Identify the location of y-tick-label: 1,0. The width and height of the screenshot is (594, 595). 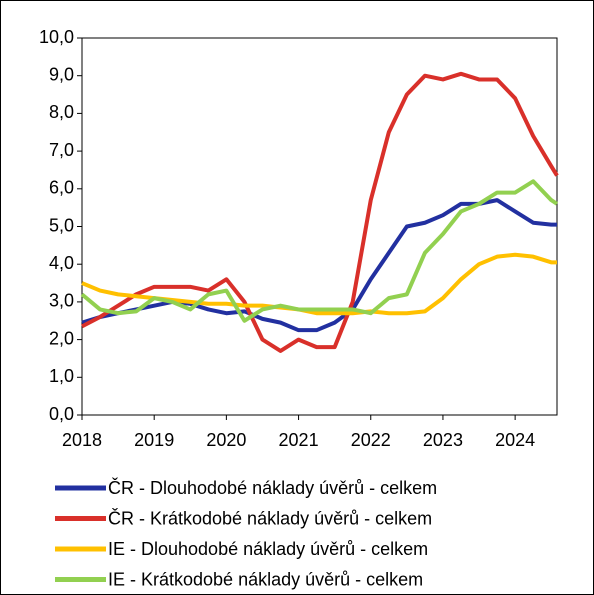
(61, 376).